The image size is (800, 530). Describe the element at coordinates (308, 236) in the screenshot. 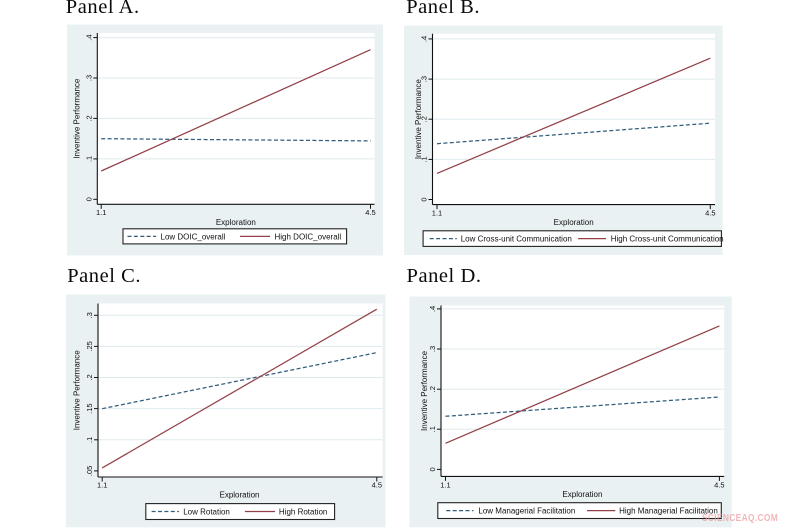

I see `svg-text: High DOIC_overall` at that location.